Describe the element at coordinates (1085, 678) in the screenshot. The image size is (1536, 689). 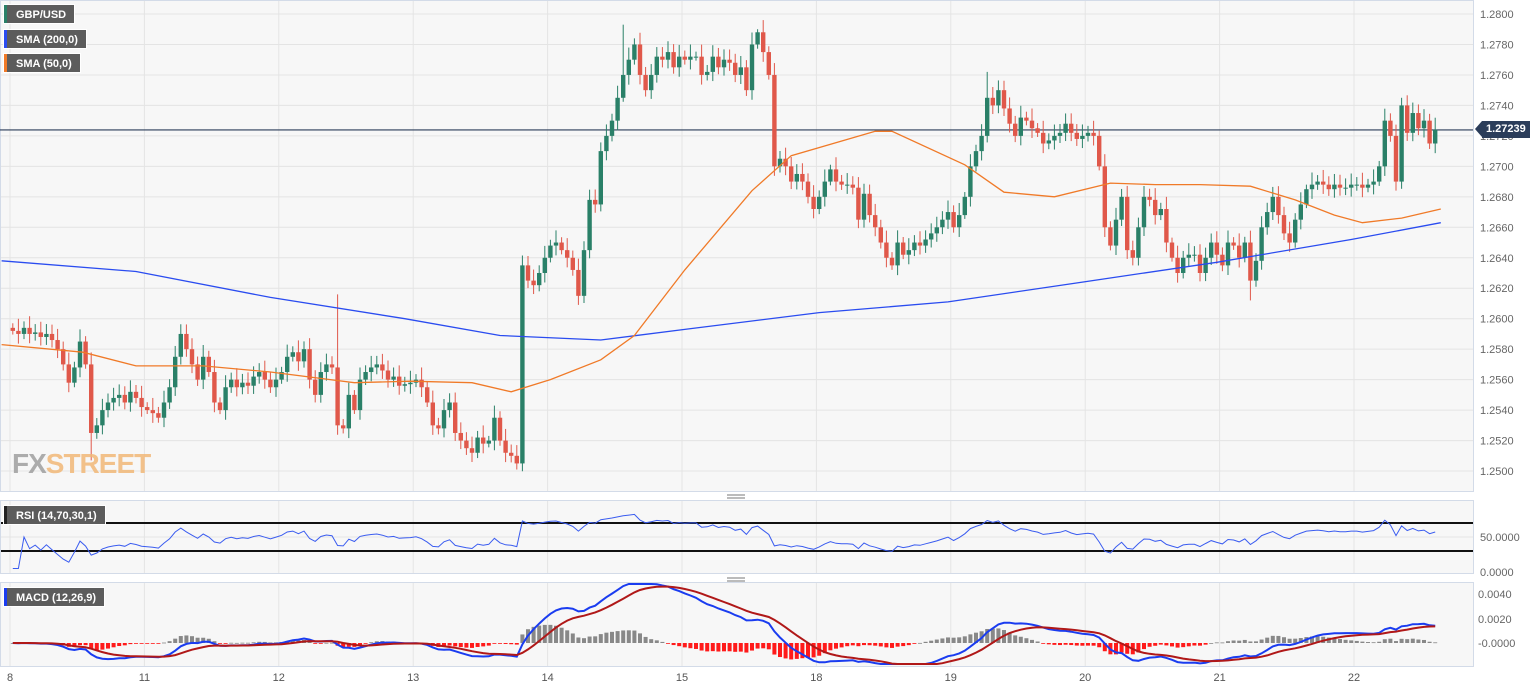
I see `day-tick-label: 20` at that location.